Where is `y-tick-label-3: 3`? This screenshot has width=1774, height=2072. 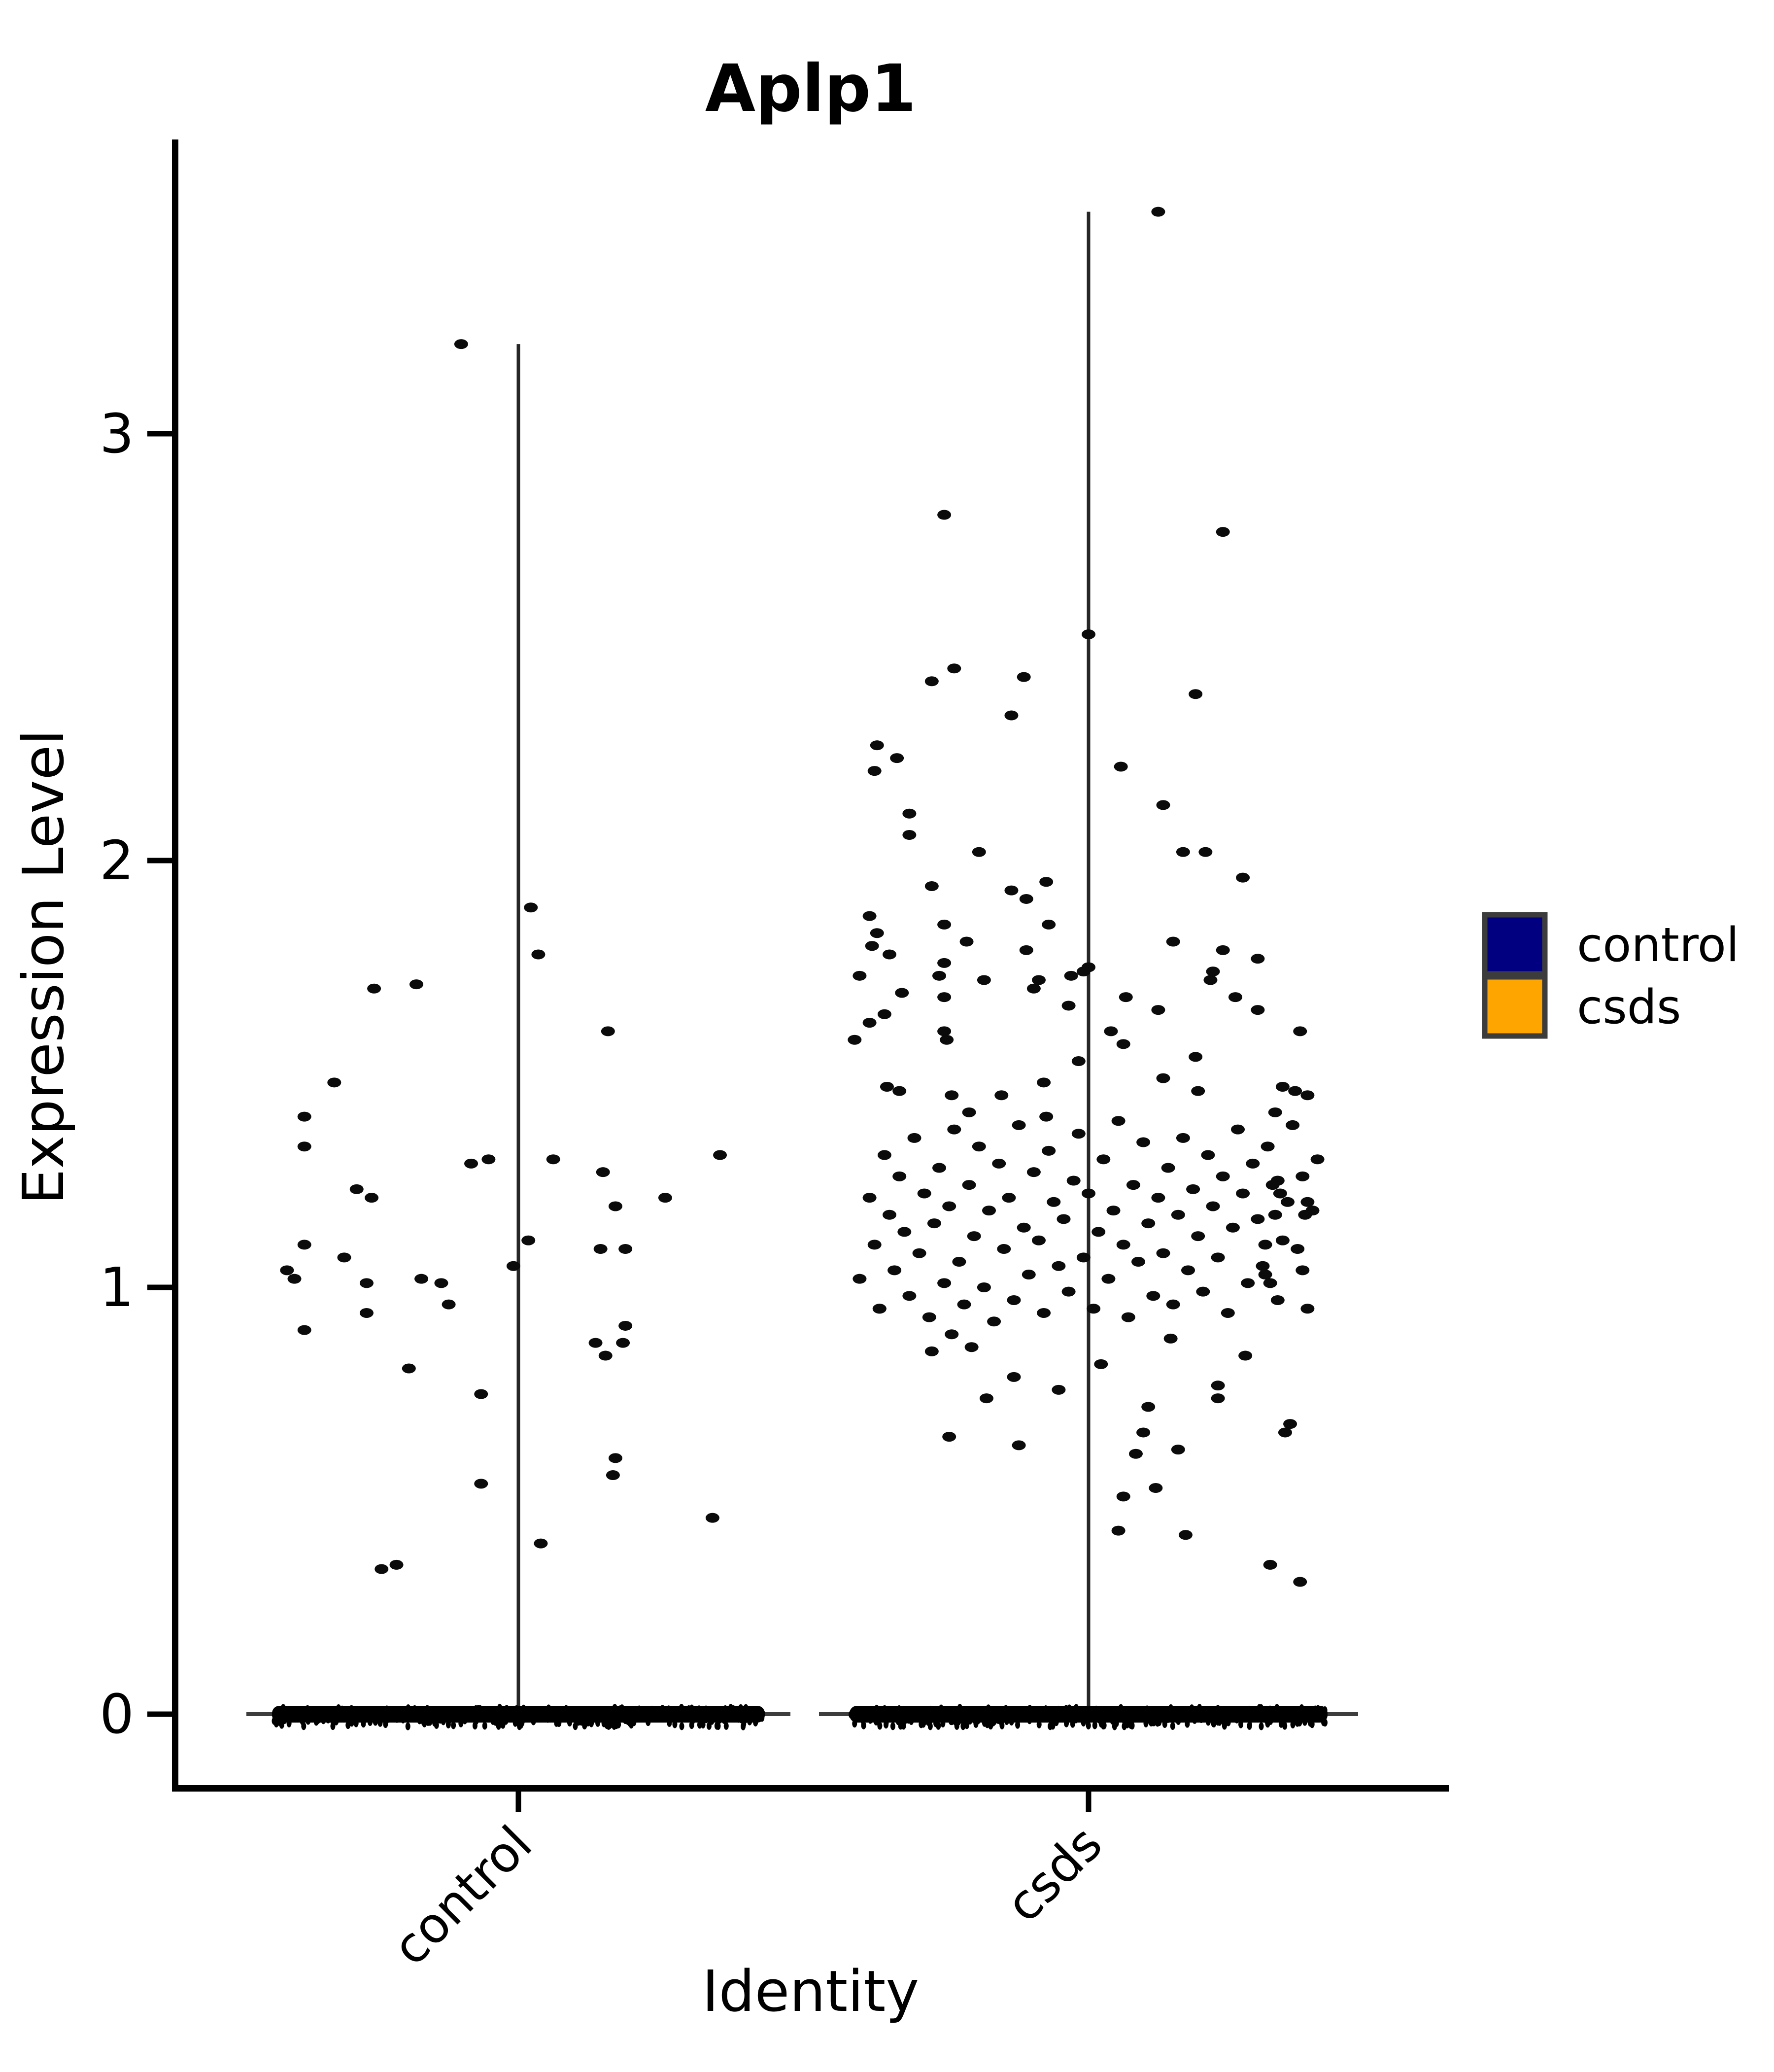
y-tick-label-3: 3 is located at coordinates (117, 433).